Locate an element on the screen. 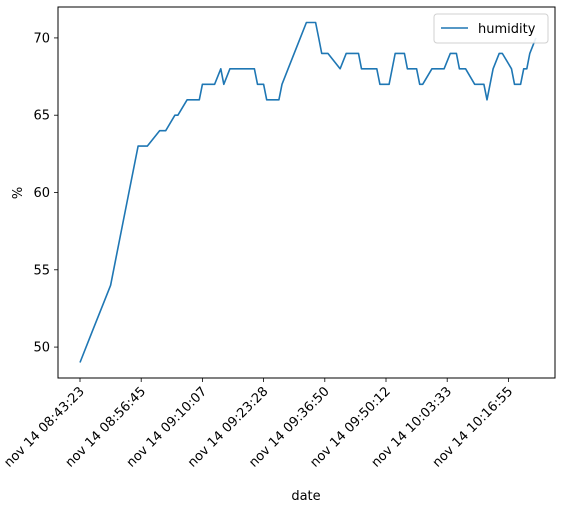  legend-box is located at coordinates (491, 28).